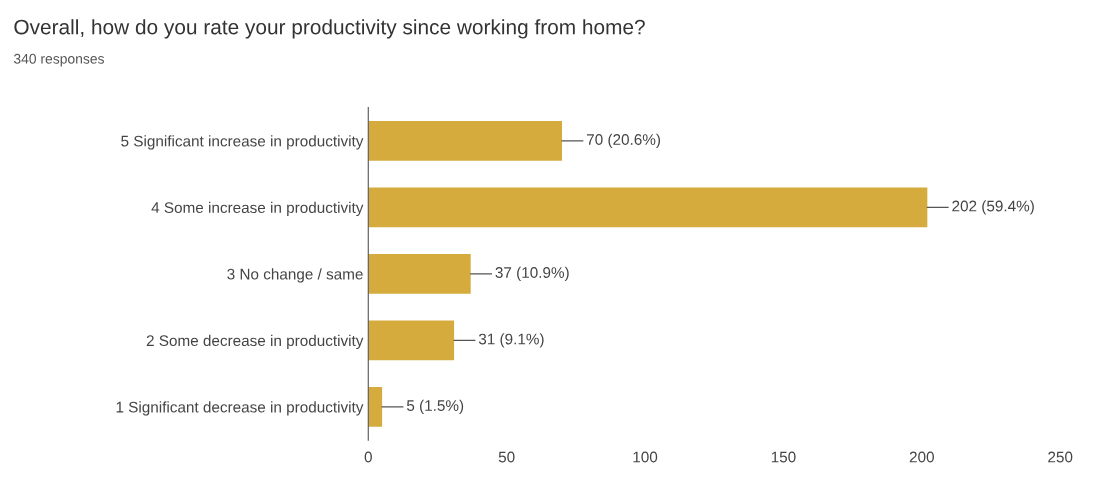  I want to click on y-tick-label: 5 Significant increase in productivity, so click(242, 142).